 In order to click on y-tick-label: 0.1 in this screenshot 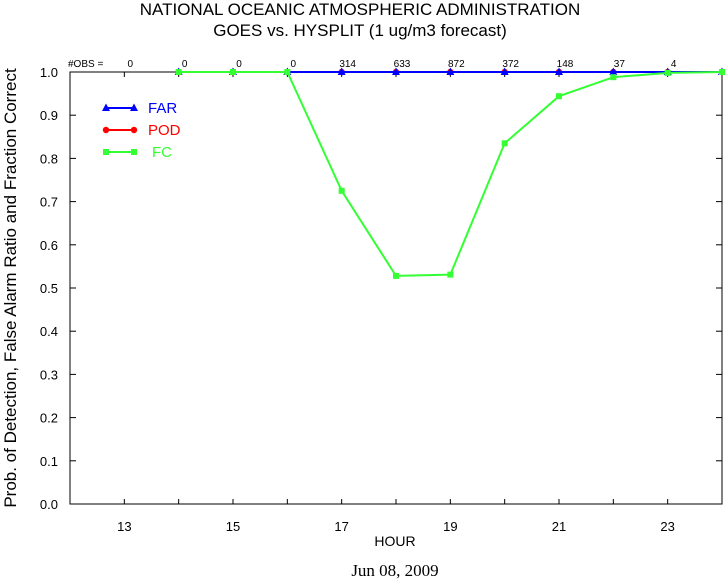, I will do `click(49, 461)`.